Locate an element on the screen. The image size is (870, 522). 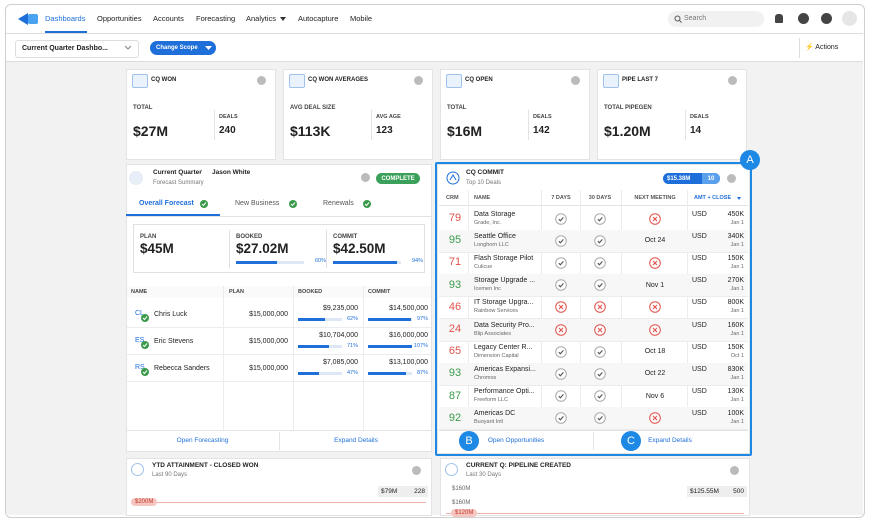
actions-button: ⚡ Actions is located at coordinates (822, 47).